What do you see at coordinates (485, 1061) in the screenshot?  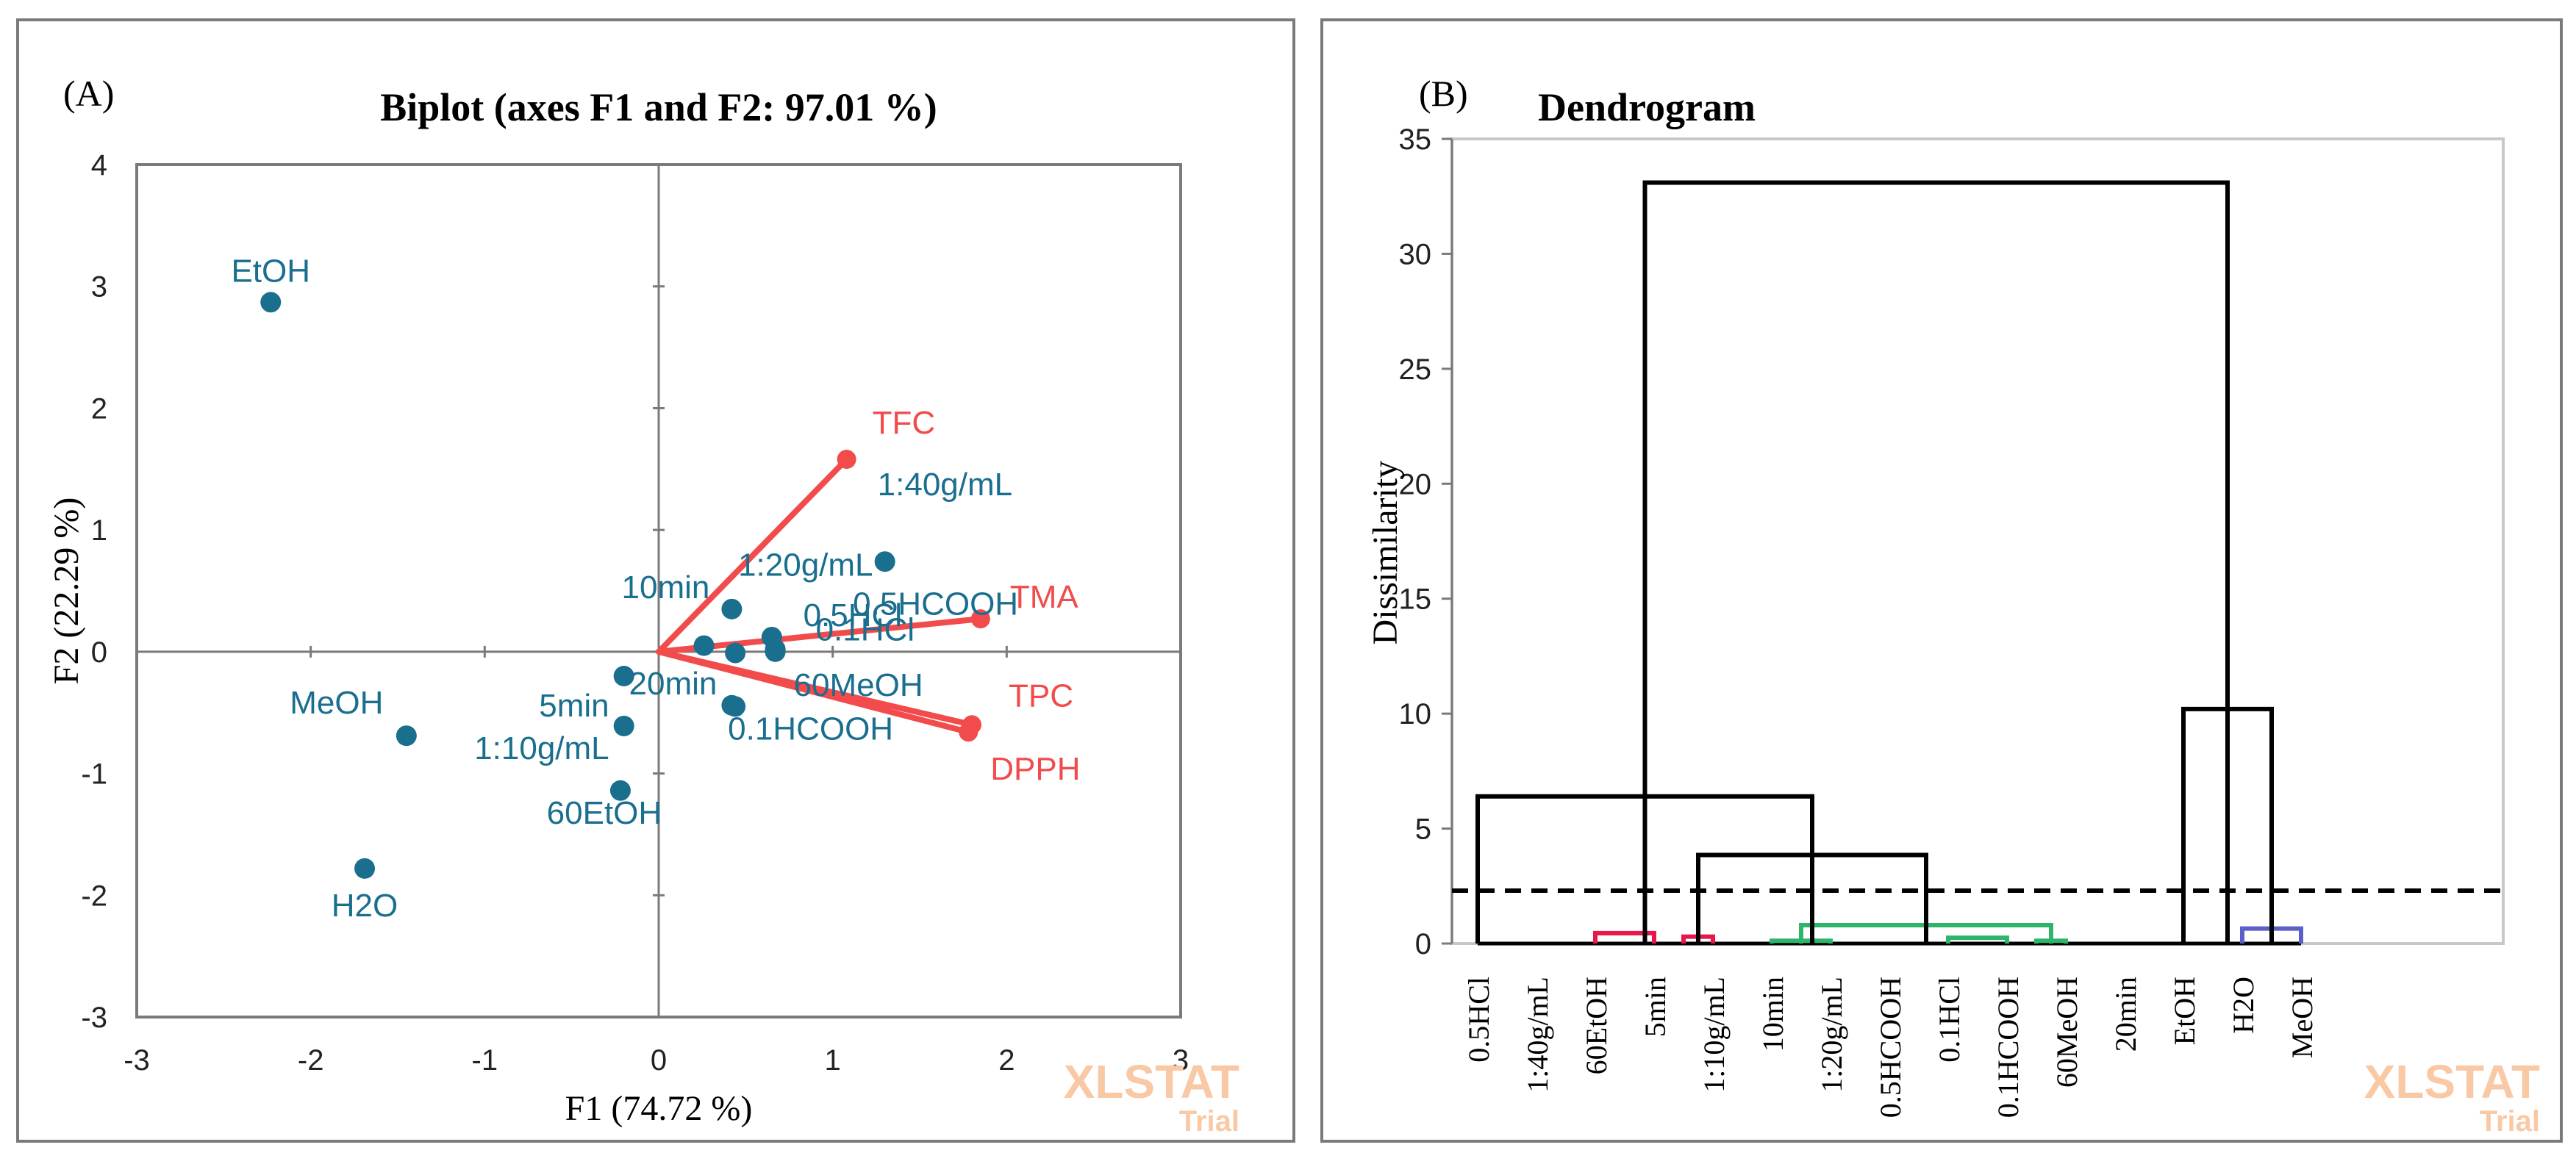 I see `x-tick-label: -1` at bounding box center [485, 1061].